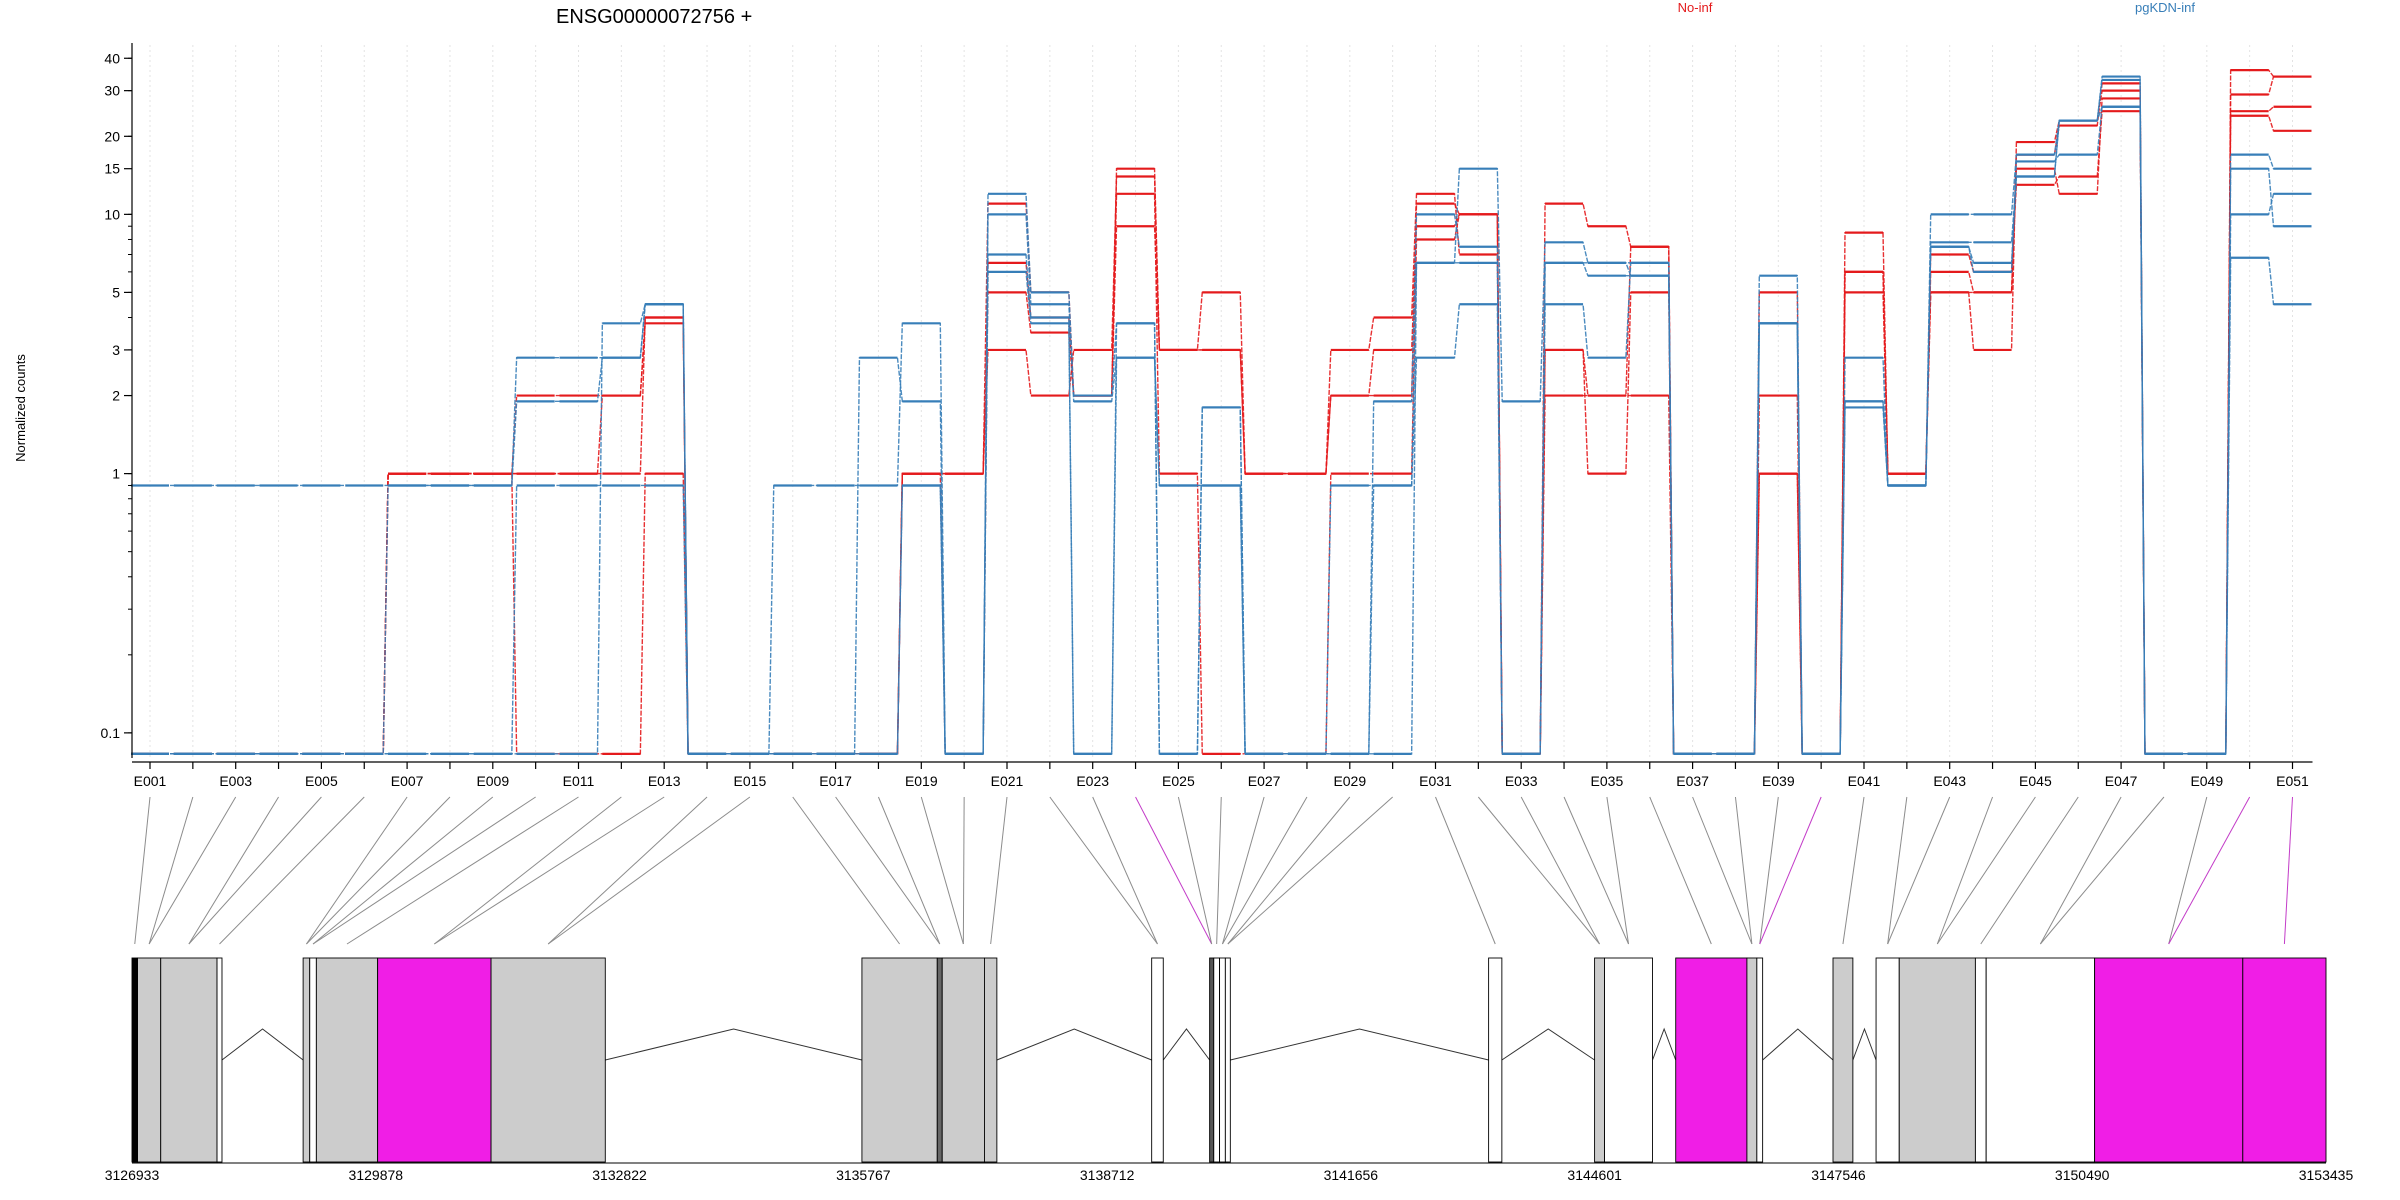 The height and width of the screenshot is (1200, 2400). I want to click on x-tick-label-e023: E023, so click(1092, 781).